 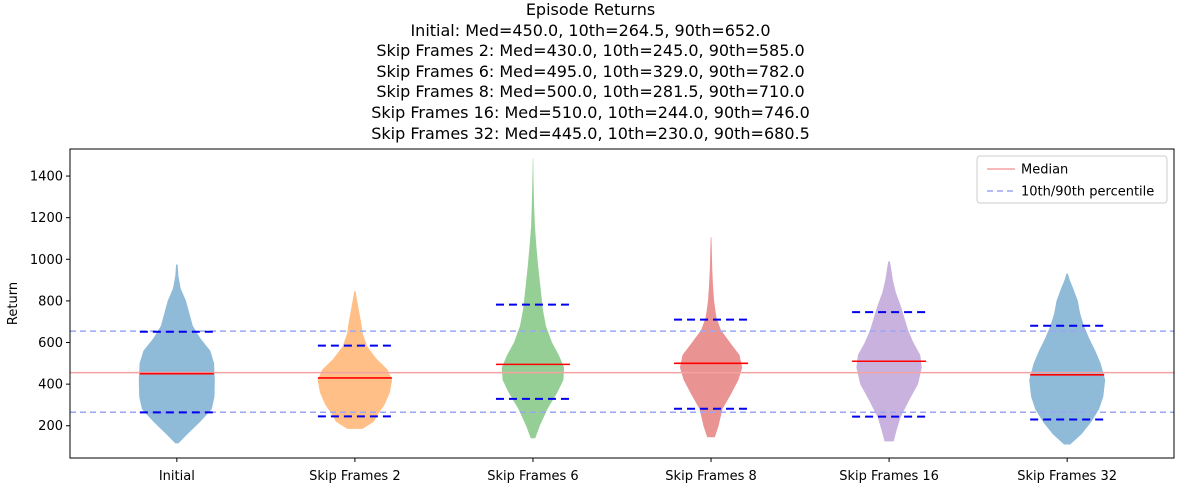 What do you see at coordinates (590, 9) in the screenshot?
I see `chart-title: Episode Returns` at bounding box center [590, 9].